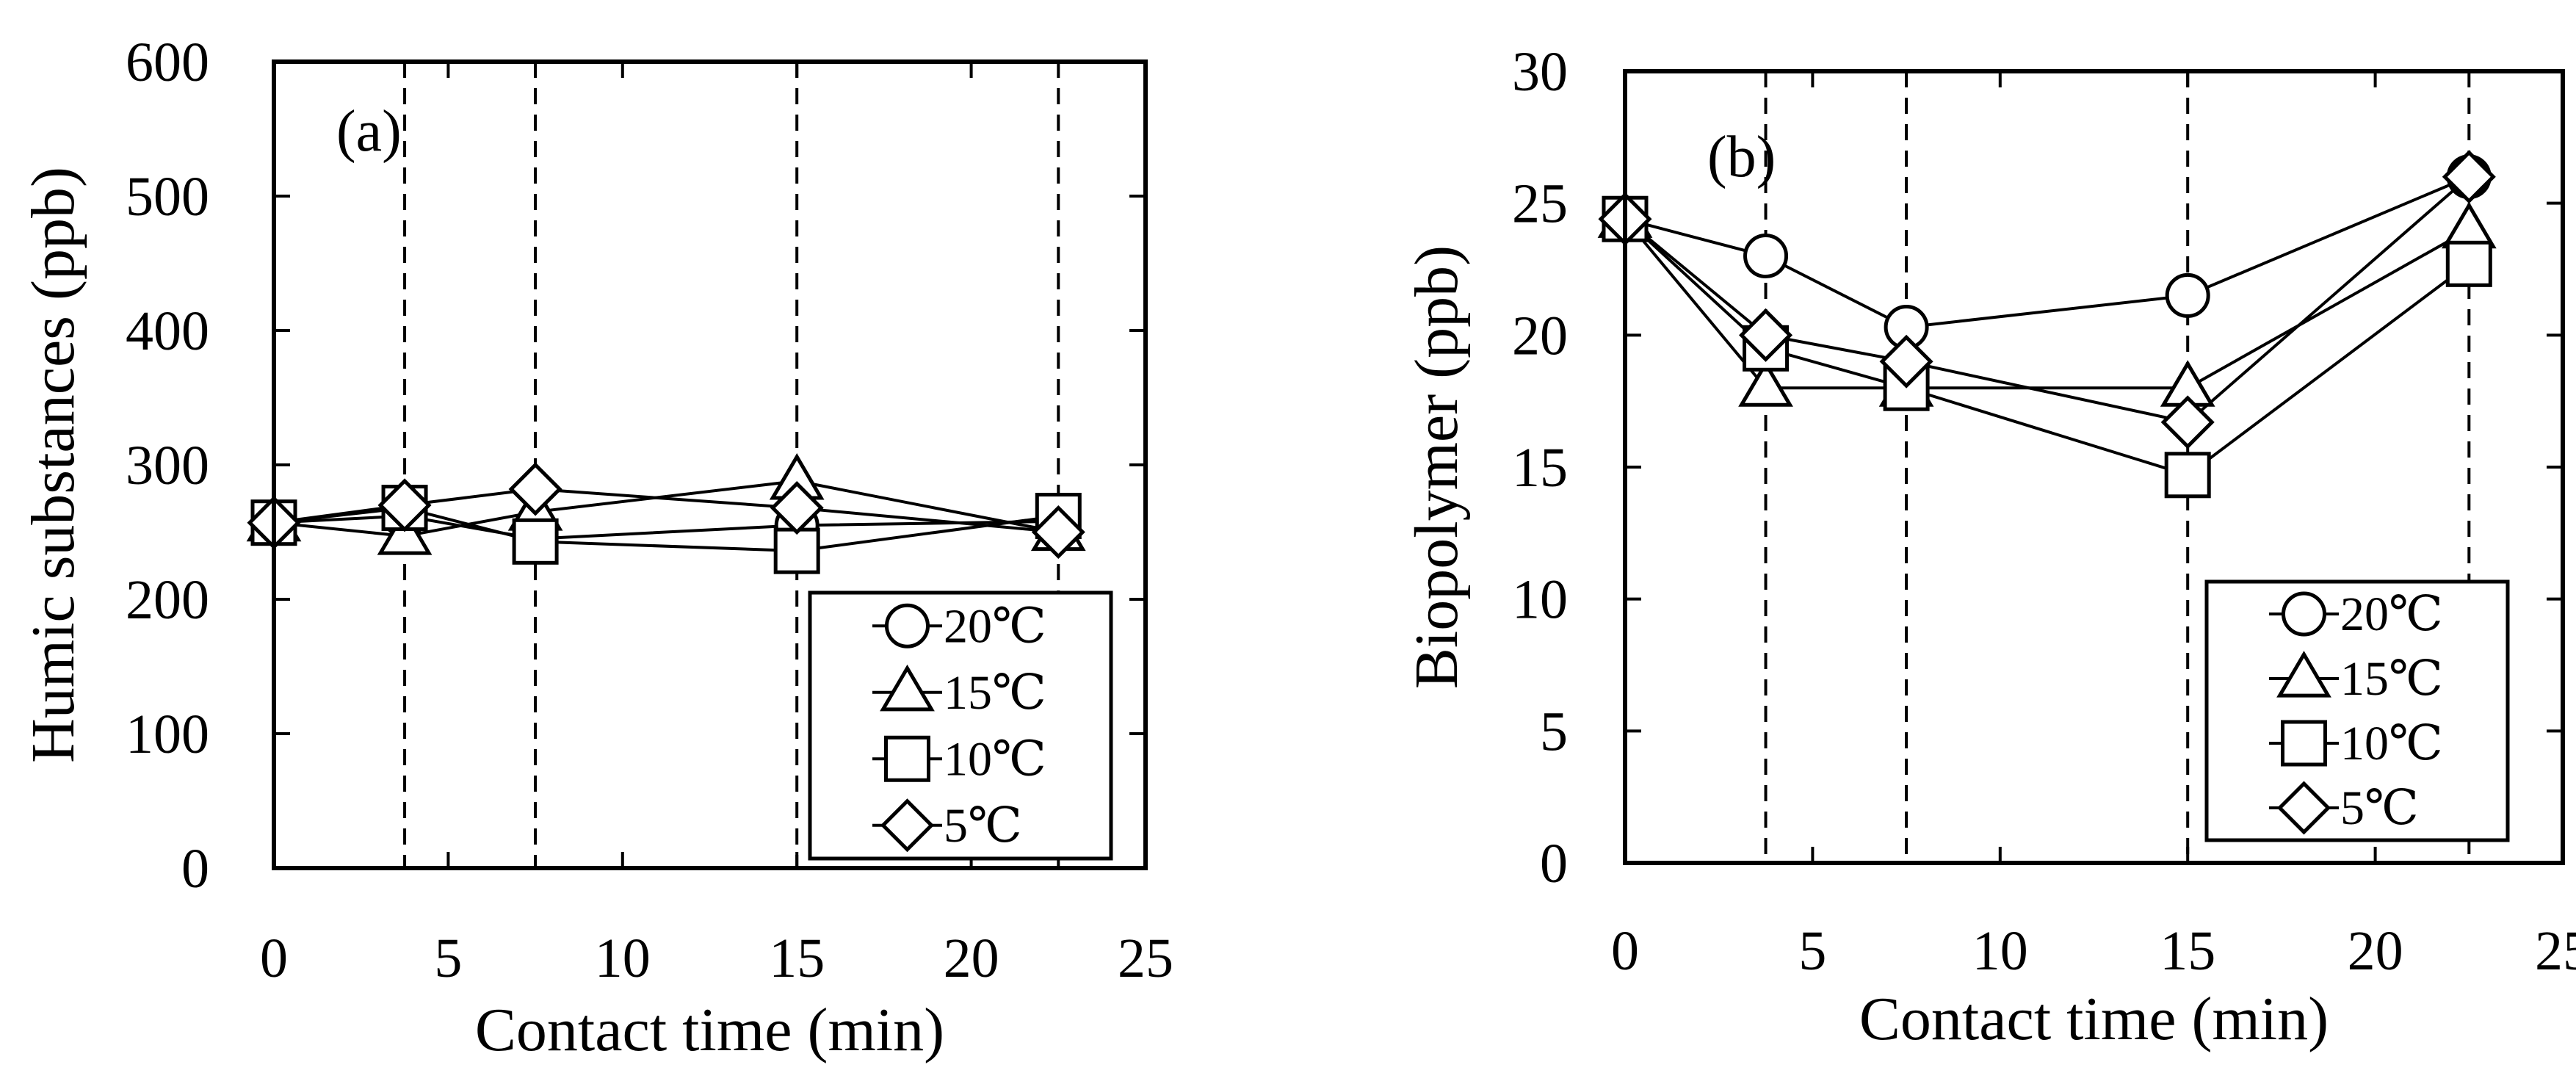 Image resolution: width=2576 pixels, height=1084 pixels. I want to click on y-tick-label: 300, so click(167, 465).